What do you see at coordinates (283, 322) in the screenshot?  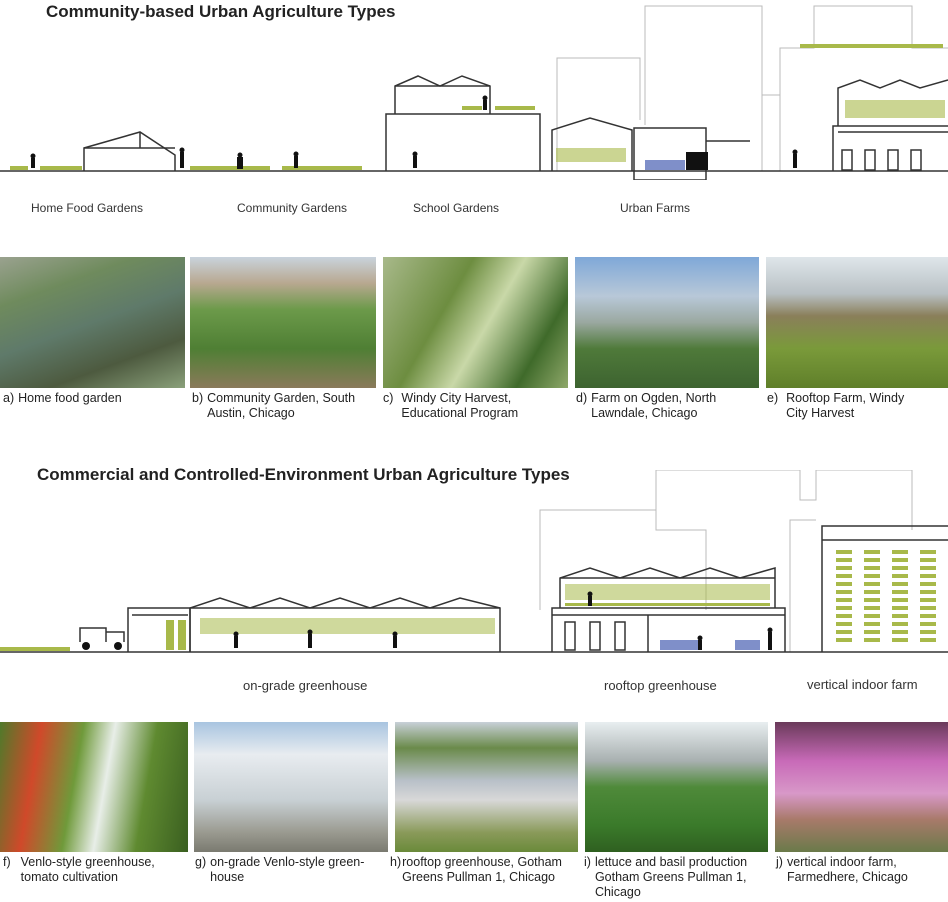 I see `photo-community-garden` at bounding box center [283, 322].